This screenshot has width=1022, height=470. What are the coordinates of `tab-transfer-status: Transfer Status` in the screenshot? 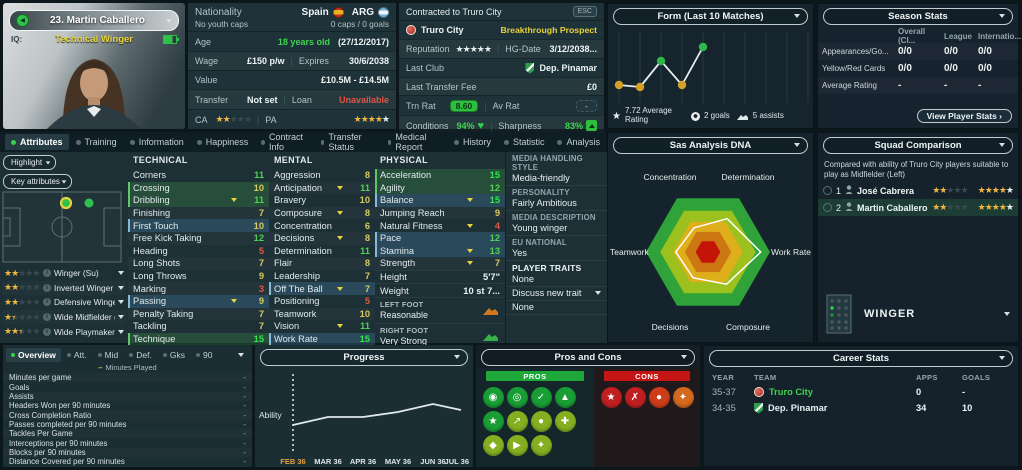 It's located at (348, 142).